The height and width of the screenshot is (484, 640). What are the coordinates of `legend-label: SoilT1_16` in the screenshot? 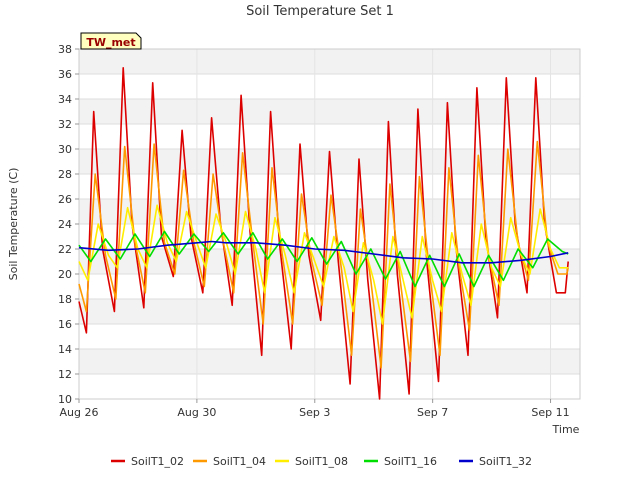 It's located at (410, 461).